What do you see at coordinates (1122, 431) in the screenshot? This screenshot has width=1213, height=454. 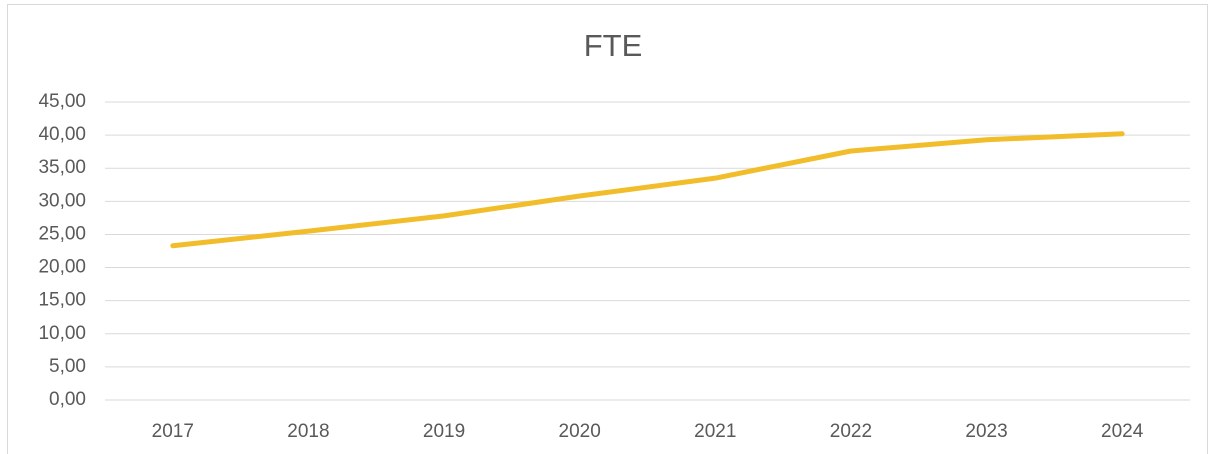 I see `x-tick-label: 2024` at bounding box center [1122, 431].